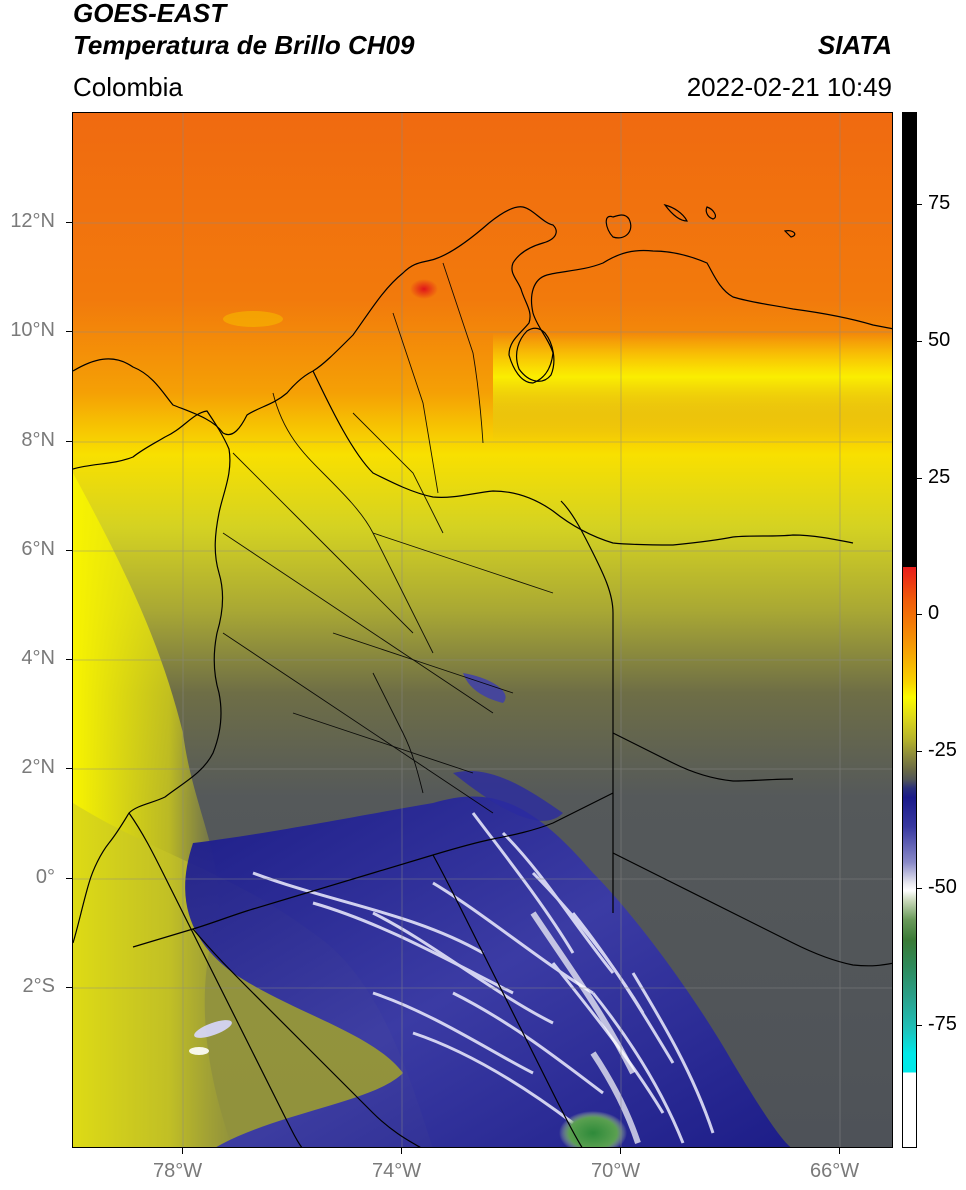 This screenshot has height=1190, width=966. I want to click on colorbar-label: 25, so click(939, 477).